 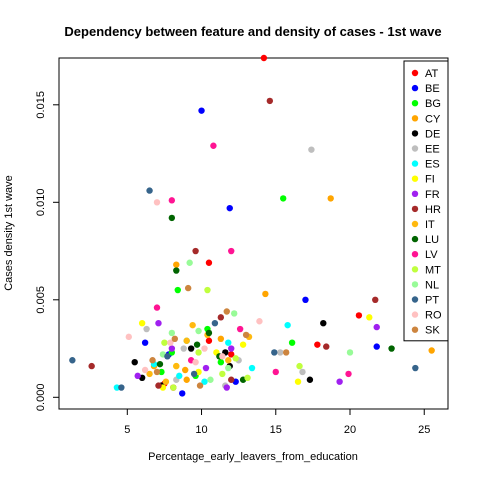 What do you see at coordinates (127, 430) in the screenshot?
I see `x-tick-label: 5` at bounding box center [127, 430].